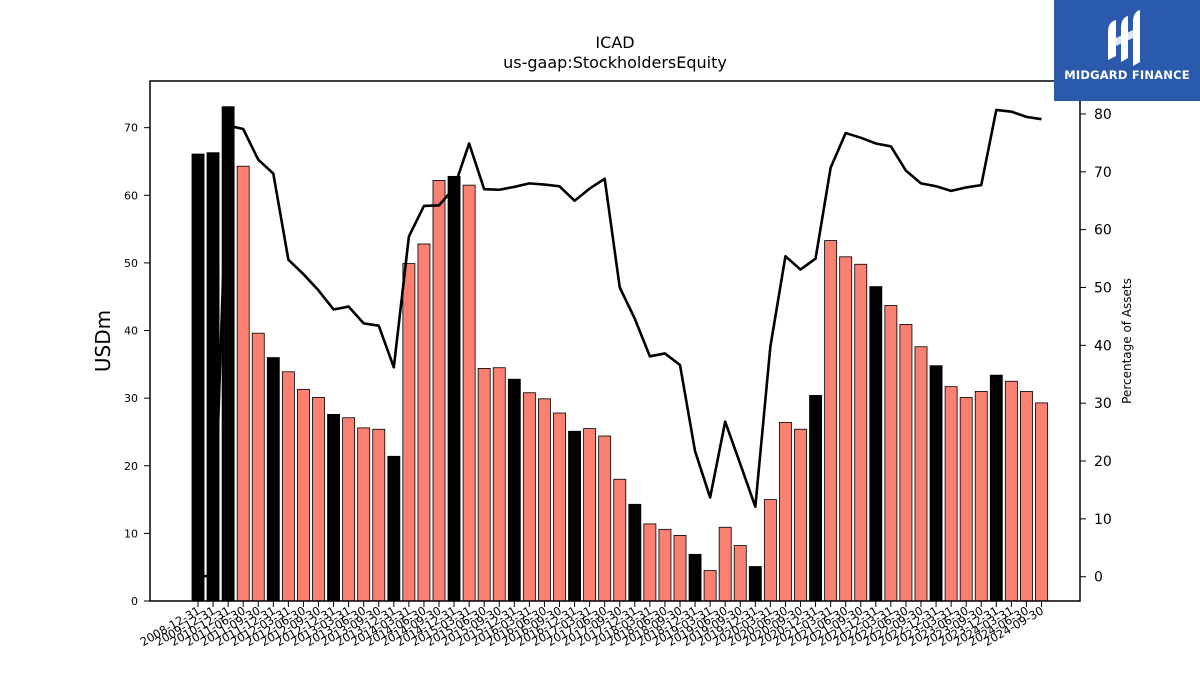 The image size is (1200, 675). I want to click on y-axis-label-right: Percentage of Assets, so click(1127, 341).